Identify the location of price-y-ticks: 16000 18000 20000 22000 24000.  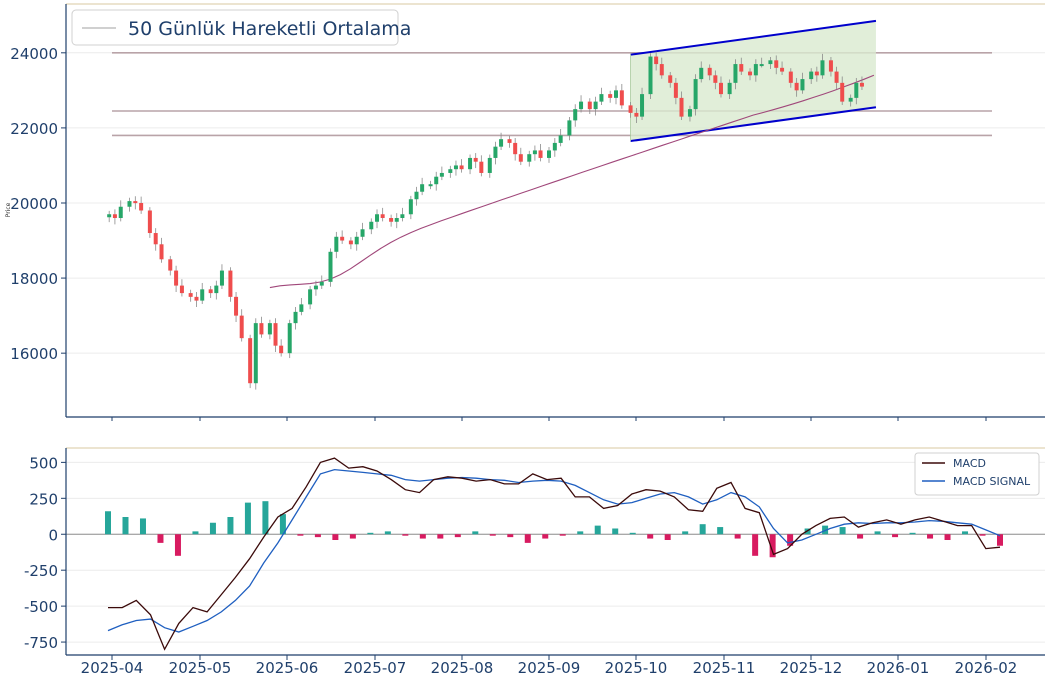
(38, 204).